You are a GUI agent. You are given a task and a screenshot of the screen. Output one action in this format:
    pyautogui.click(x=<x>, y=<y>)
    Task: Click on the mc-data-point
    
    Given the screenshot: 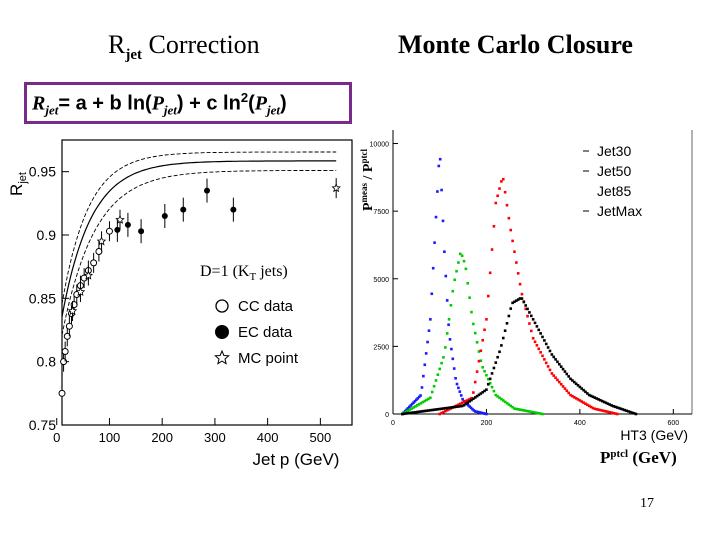 What is the action you would take?
    pyautogui.click(x=72, y=310)
    